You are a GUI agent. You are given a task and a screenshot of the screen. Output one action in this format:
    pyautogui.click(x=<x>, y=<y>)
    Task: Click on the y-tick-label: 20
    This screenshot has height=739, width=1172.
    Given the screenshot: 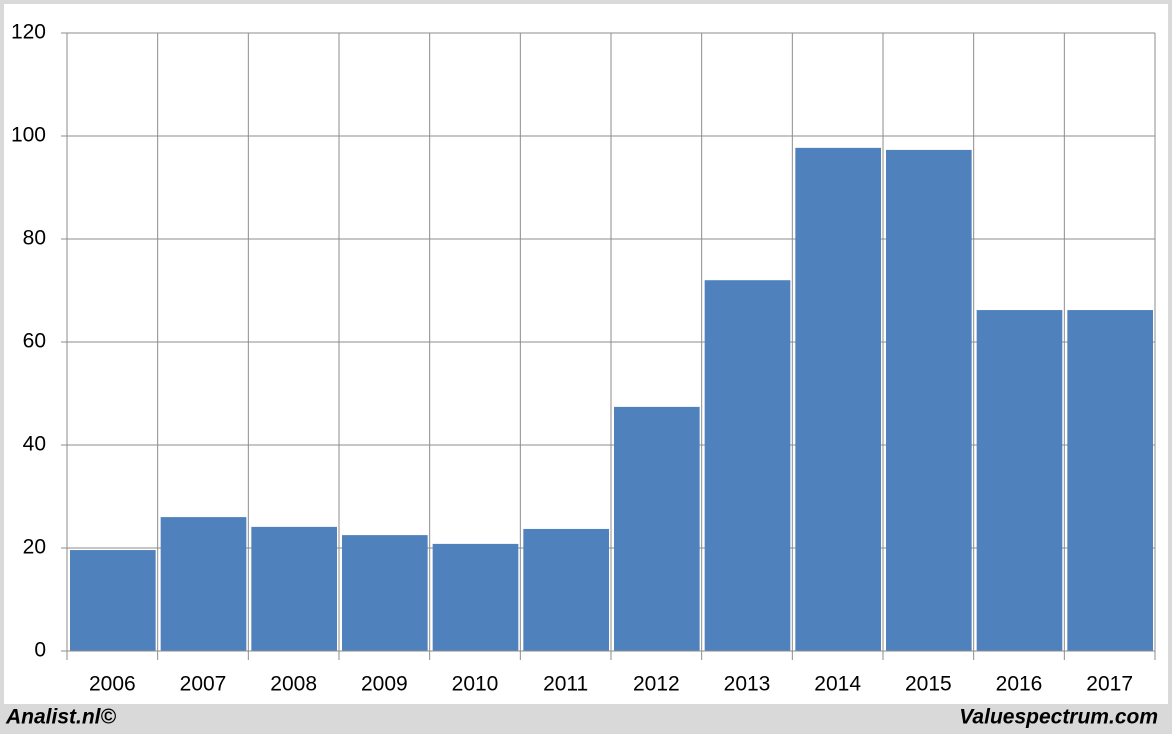 What is the action you would take?
    pyautogui.click(x=34, y=547)
    